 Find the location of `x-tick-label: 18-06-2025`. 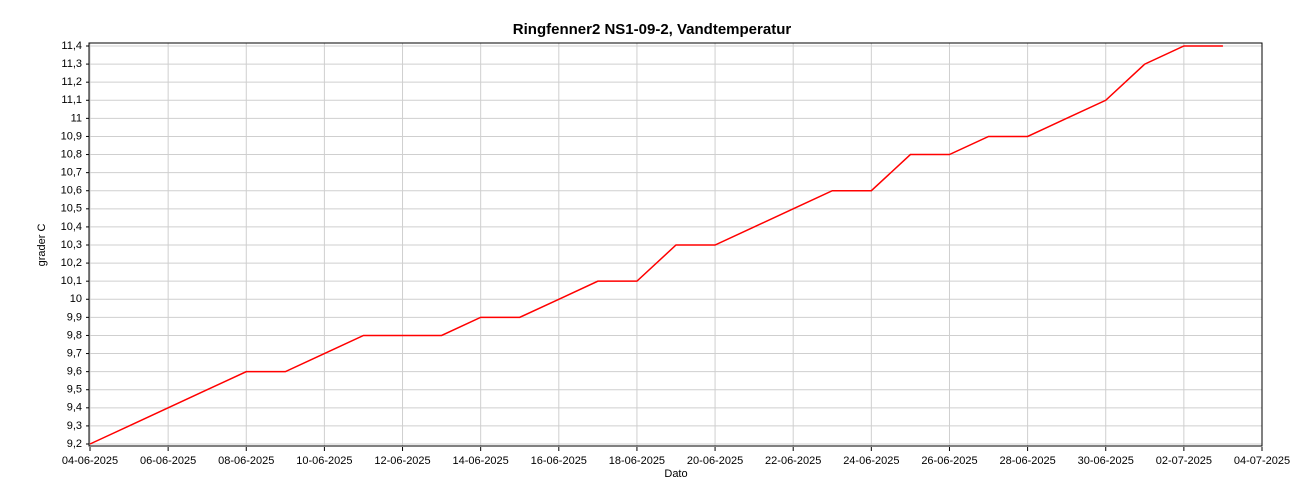

x-tick-label: 18-06-2025 is located at coordinates (637, 461).